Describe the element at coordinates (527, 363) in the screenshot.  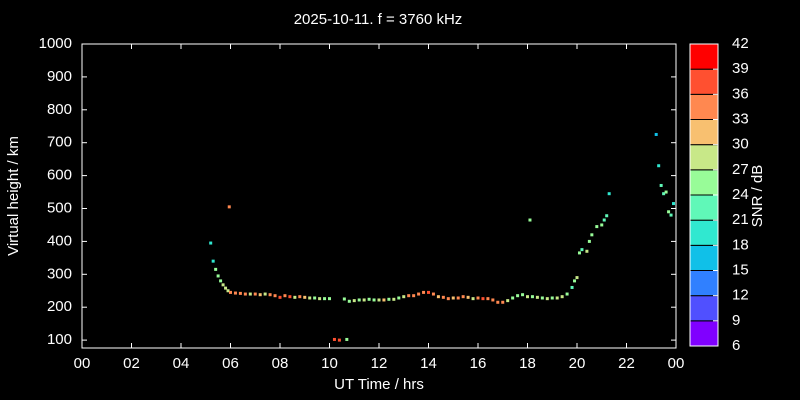
I see `x-tick-label: 18` at that location.